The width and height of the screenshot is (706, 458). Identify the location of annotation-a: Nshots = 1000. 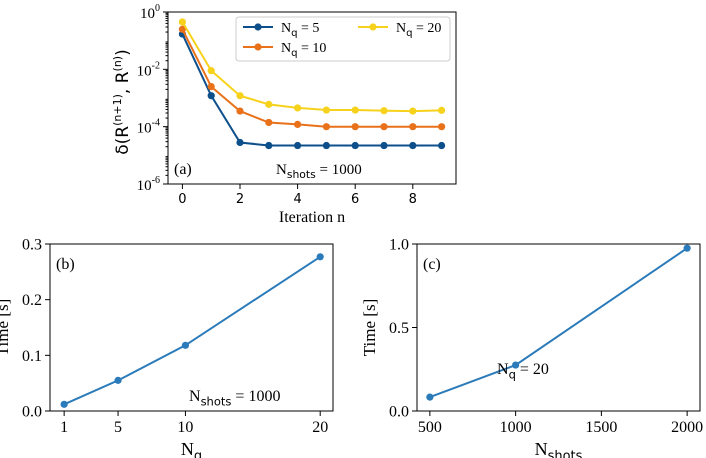
(319, 171).